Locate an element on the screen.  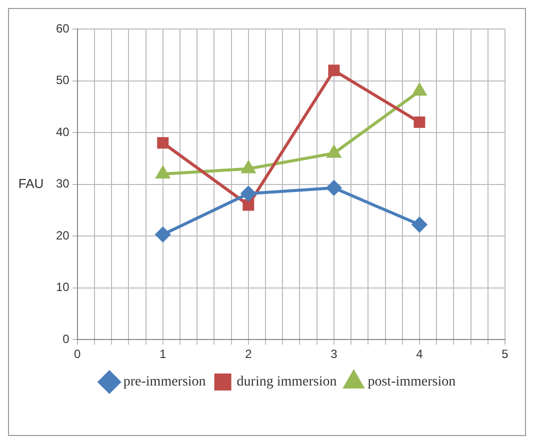
y-tick-label: 10 is located at coordinates (63, 287).